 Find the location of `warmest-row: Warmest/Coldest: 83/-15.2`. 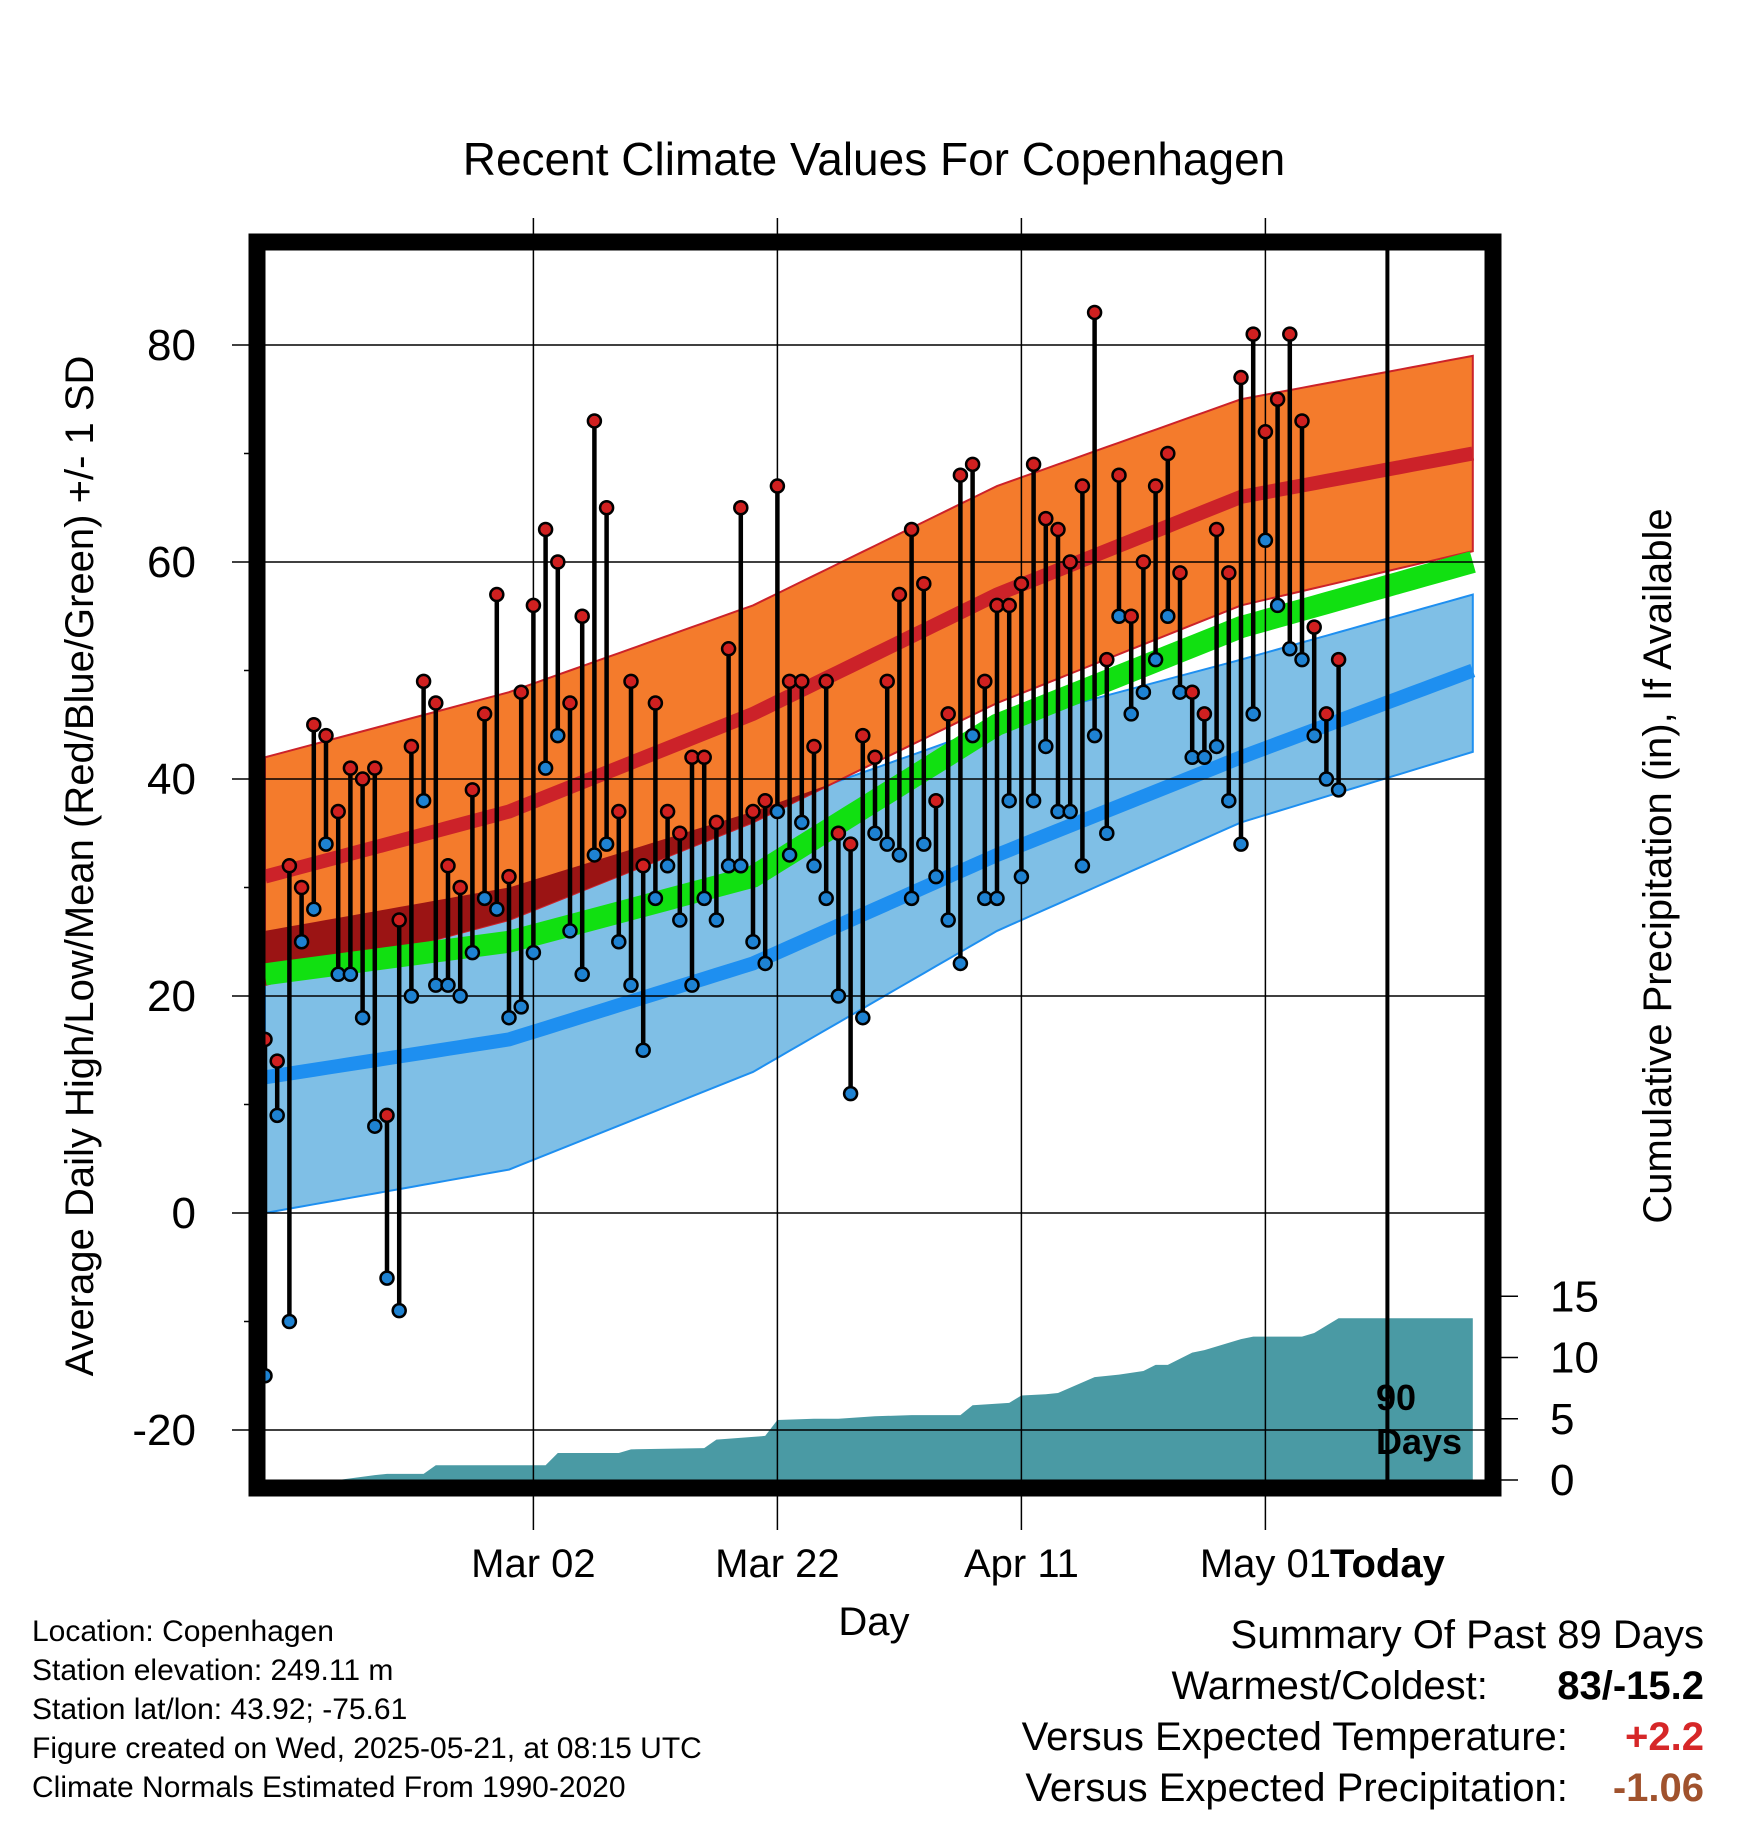

warmest-row: Warmest/Coldest: 83/-15.2 is located at coordinates (1363, 1686).